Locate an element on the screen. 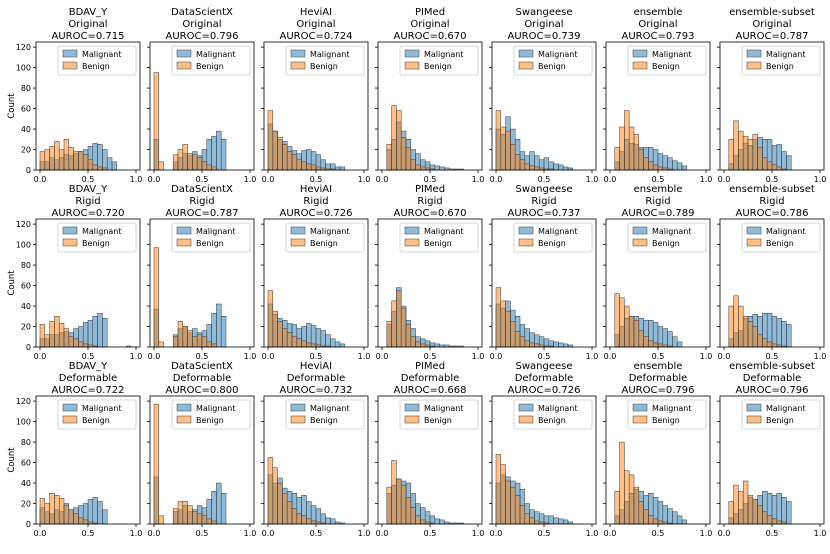 This screenshot has height=554, width=830. y-tick-label: 80 is located at coordinates (26, 265).